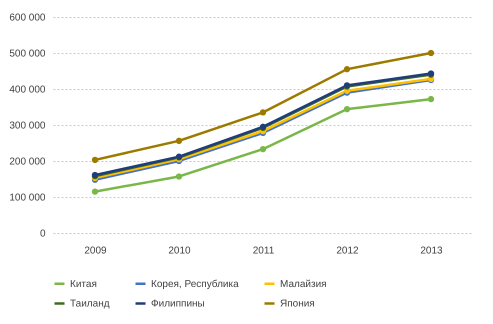 The height and width of the screenshot is (324, 493). Describe the element at coordinates (27, 18) in the screenshot. I see `y-tick-label: 600 000` at that location.